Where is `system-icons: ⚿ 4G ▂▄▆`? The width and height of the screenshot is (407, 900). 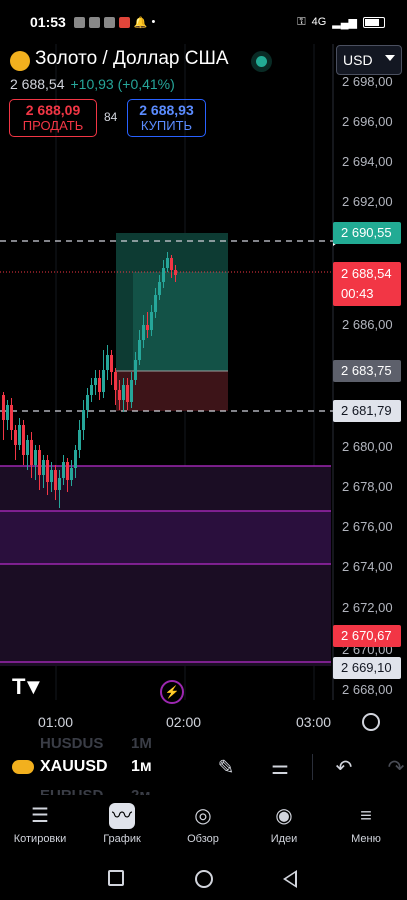 system-icons: ⚿ 4G ▂▄▆ is located at coordinates (341, 22).